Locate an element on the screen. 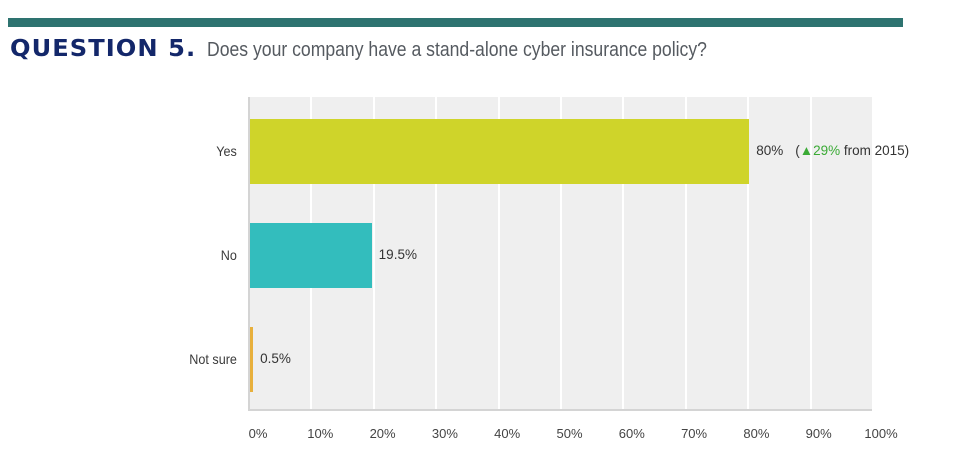 The image size is (957, 450). x-tick-label: 90% is located at coordinates (818, 433).